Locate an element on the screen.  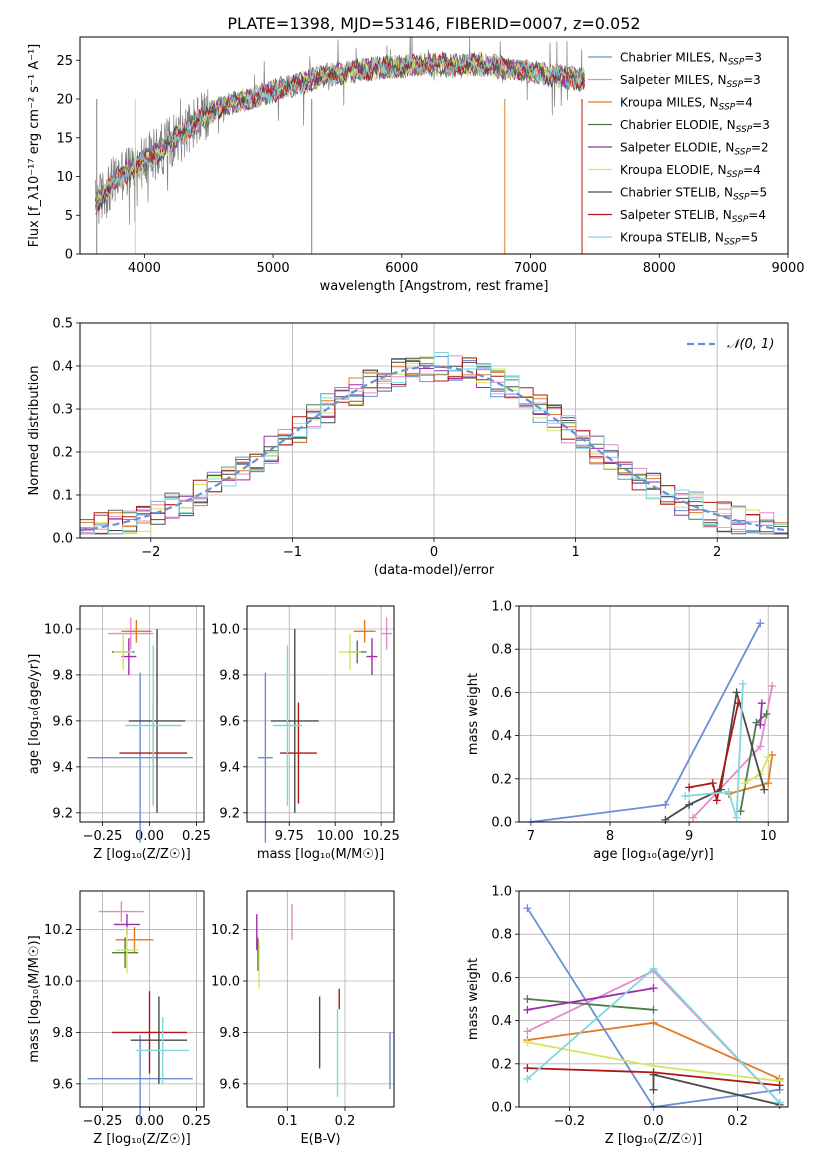
y-axis-label: Flux [f_λ10⁻¹⁷ erg cm⁻² s⁻¹ A⁻¹] is located at coordinates (34, 146).